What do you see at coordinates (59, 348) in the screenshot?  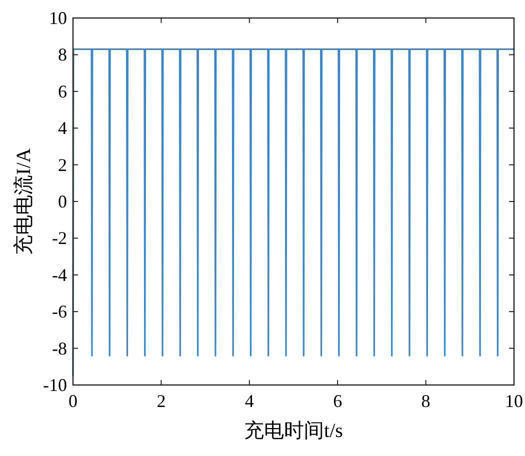 I see `y-tick-label: -8` at bounding box center [59, 348].